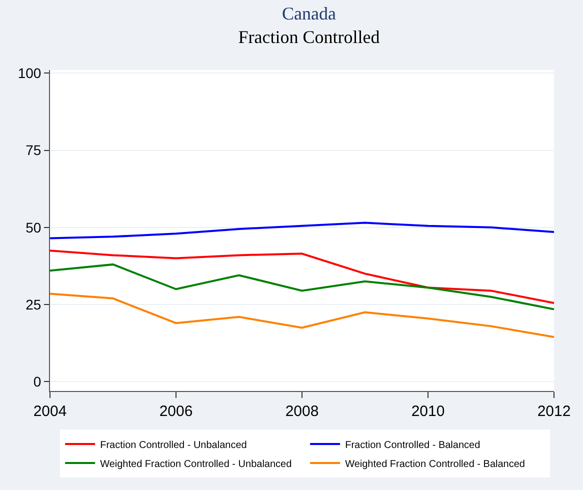  I want to click on x-tick-label: 2012, so click(554, 411).